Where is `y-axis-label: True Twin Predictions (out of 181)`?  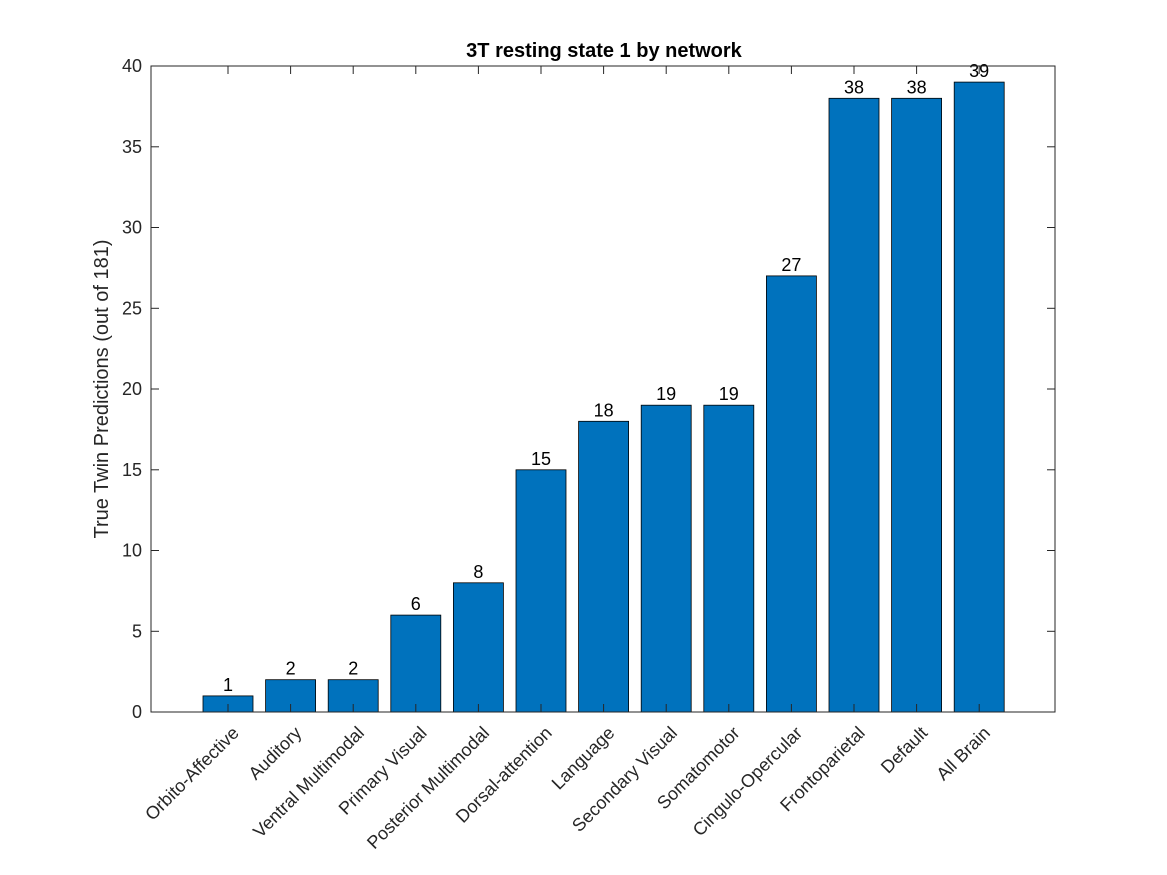 y-axis-label: True Twin Predictions (out of 181) is located at coordinates (102, 388).